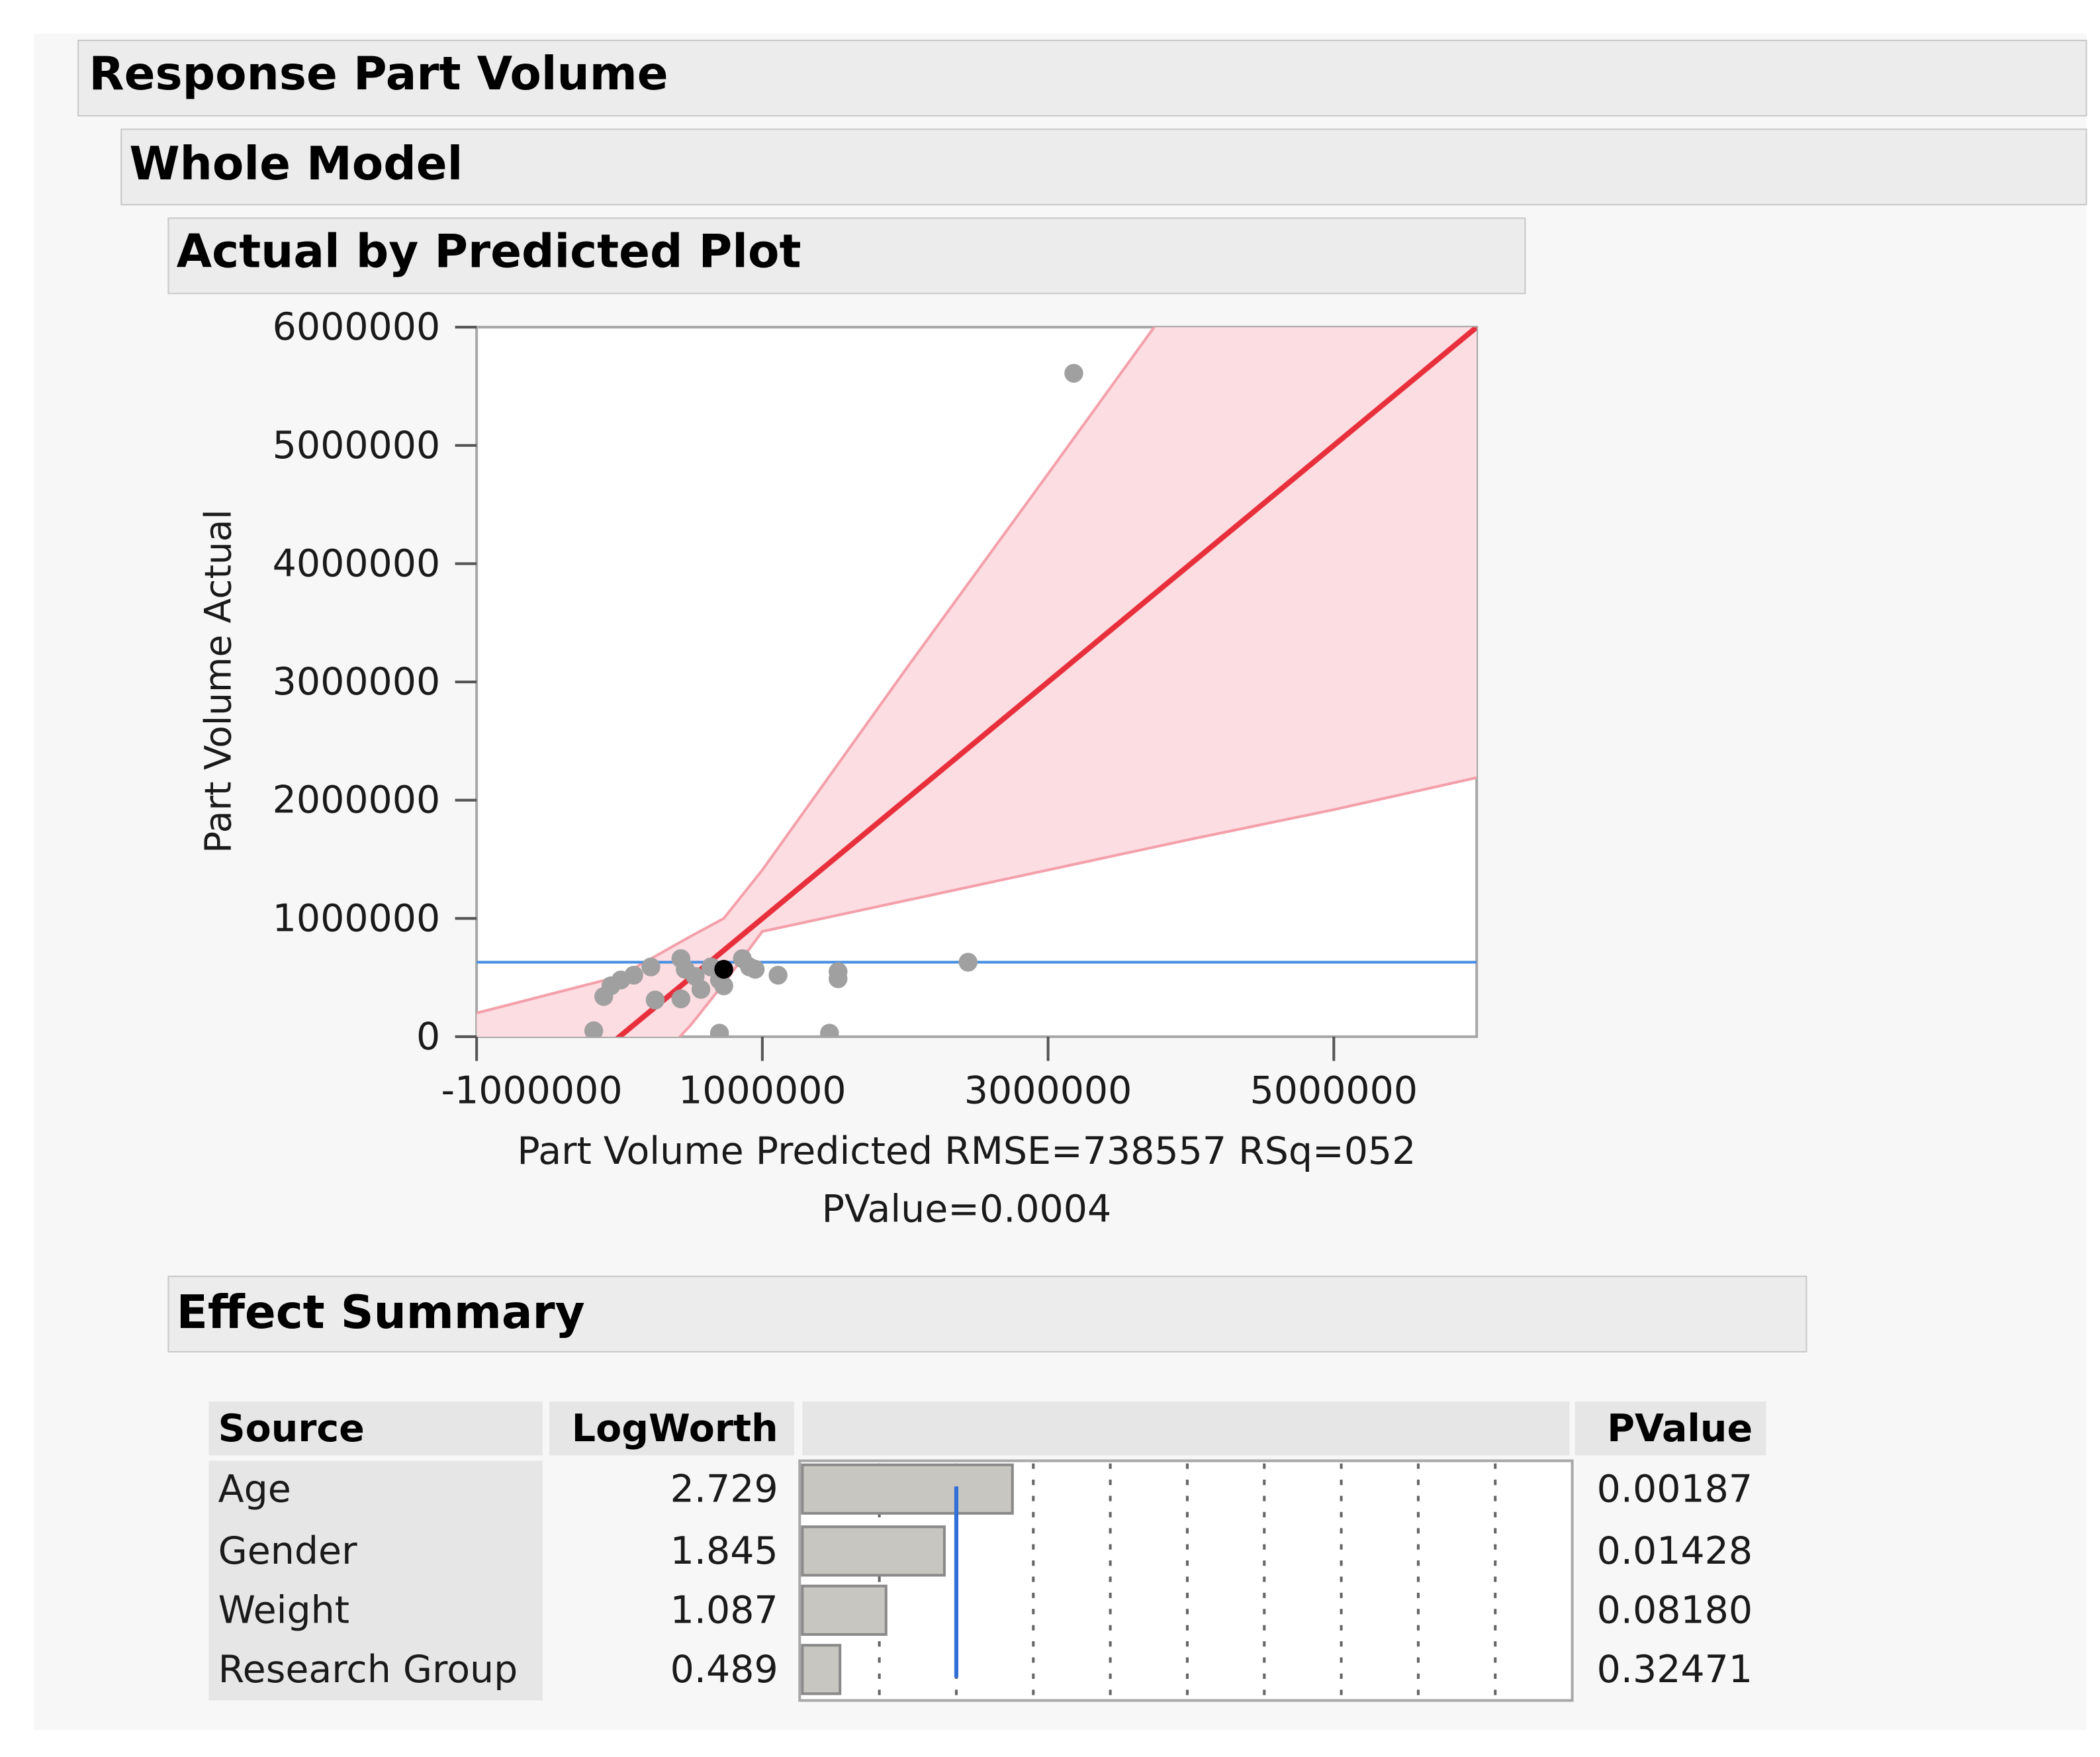 The width and height of the screenshot is (2100, 1757). I want to click on x-tick-label: -1000000, so click(531, 1090).